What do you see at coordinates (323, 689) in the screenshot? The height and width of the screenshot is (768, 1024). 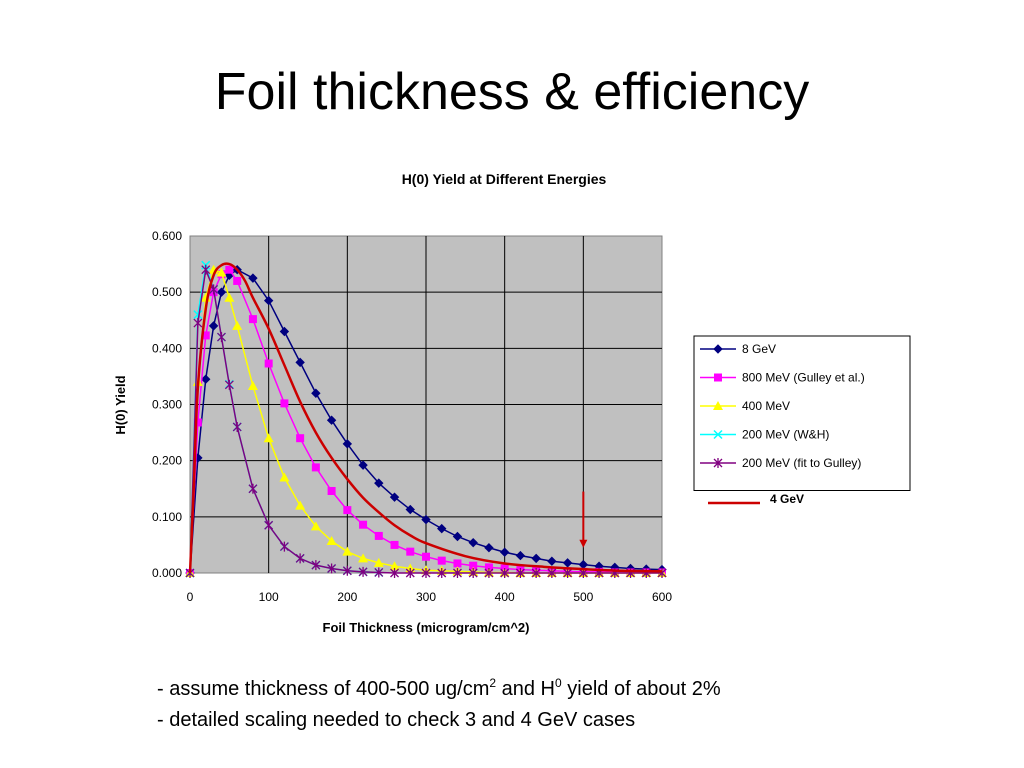 I see `bullet-1-text-a: - assume thickness of 400-500 ug/cm` at bounding box center [323, 689].